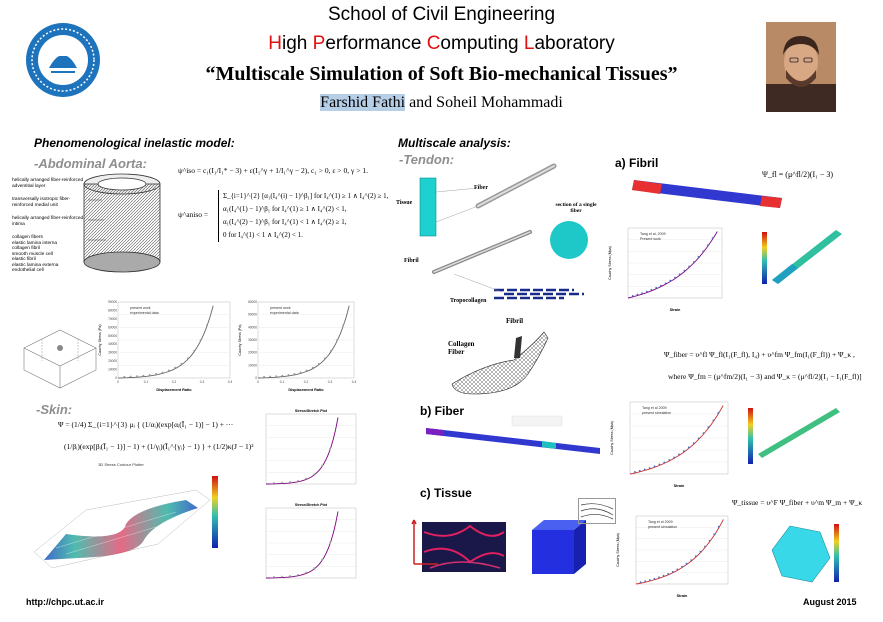 The height and width of the screenshot is (622, 883). Describe the element at coordinates (258, 382) in the screenshot. I see `x-tick: 0` at that location.